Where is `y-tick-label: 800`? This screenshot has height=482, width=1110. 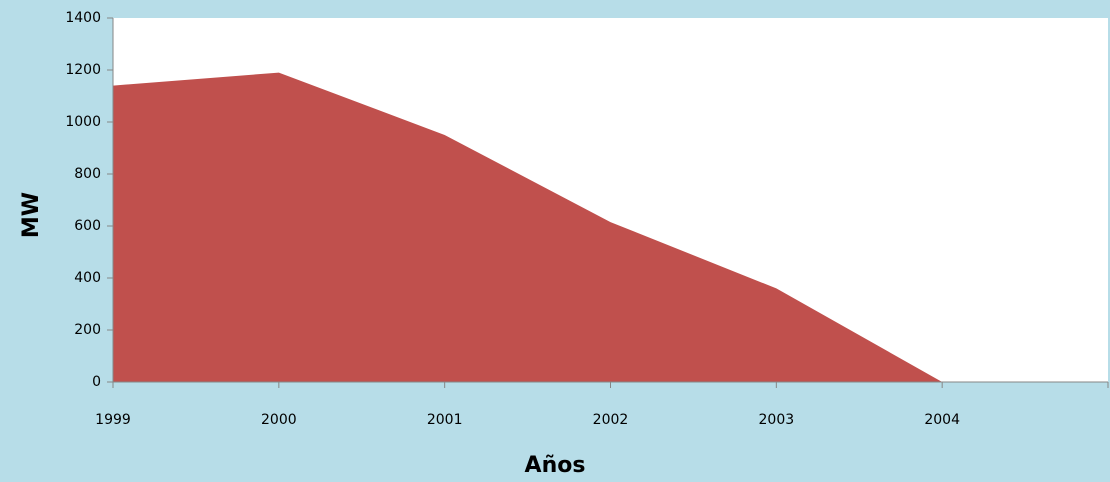
y-tick-label: 800 is located at coordinates (87, 174).